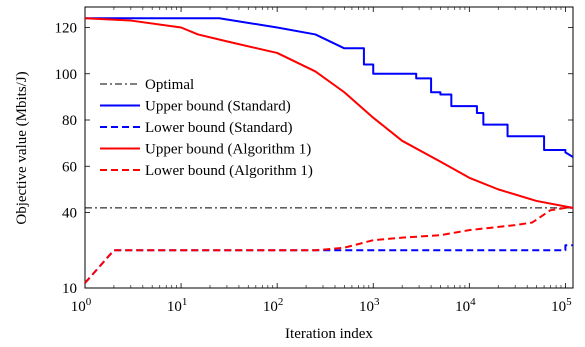 This screenshot has width=585, height=347. I want to click on legend-label: Lower bound (Standard), so click(218, 128).